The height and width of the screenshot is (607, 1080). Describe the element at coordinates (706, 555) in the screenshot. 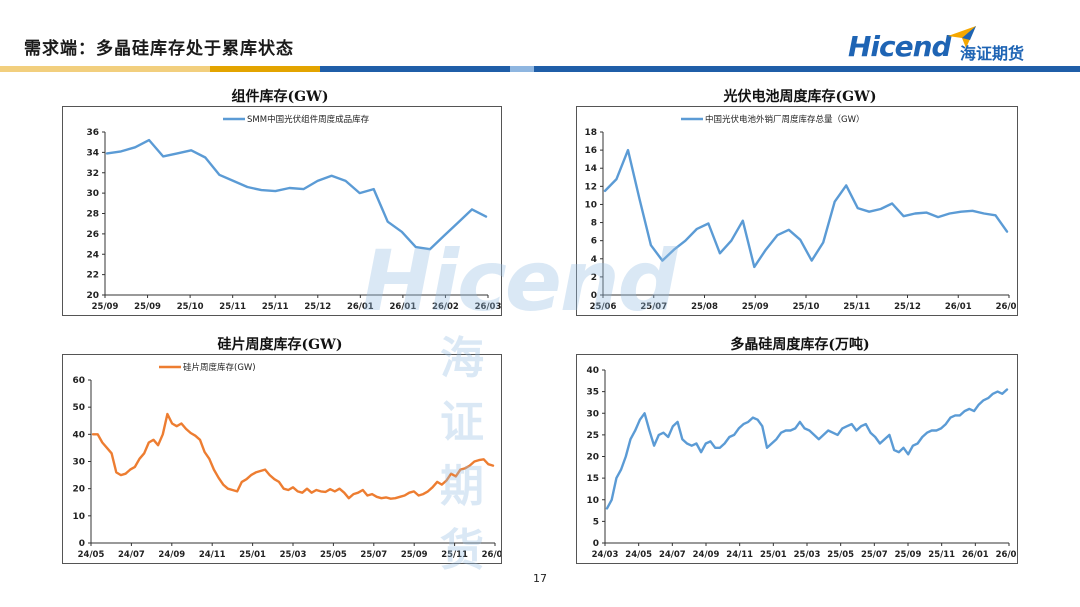

I see `chart4-x-tick-label: 24/09` at that location.